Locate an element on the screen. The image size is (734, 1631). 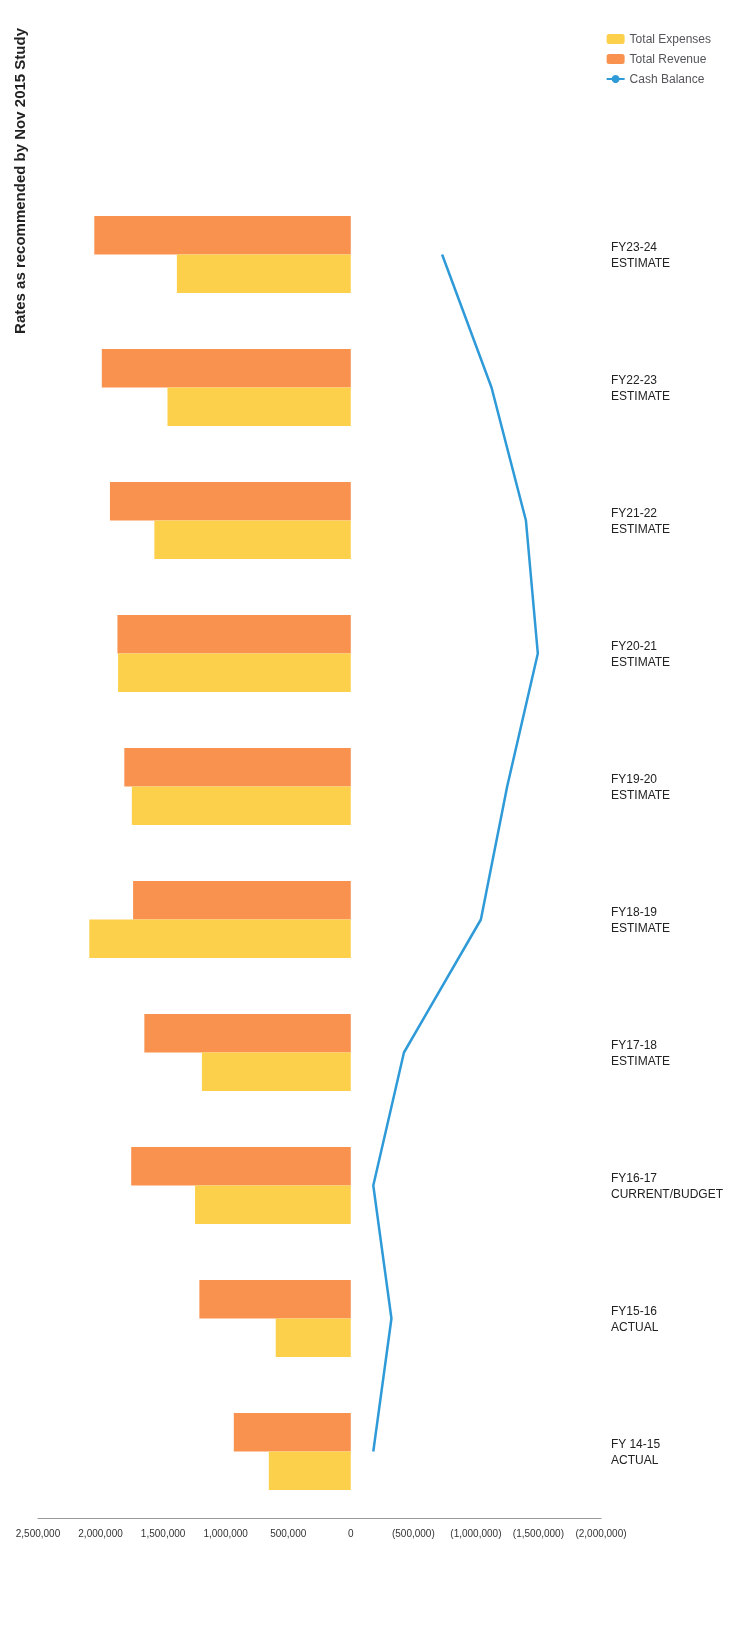
y-tick-label: FY19-20 ESTIMATE is located at coordinates (641, 786).